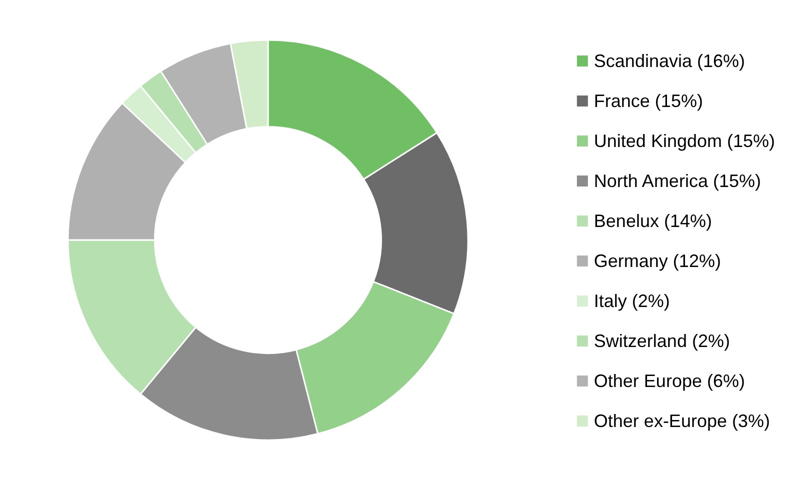 The image size is (800, 482). Describe the element at coordinates (677, 181) in the screenshot. I see `legend-label: North America (15%)` at that location.